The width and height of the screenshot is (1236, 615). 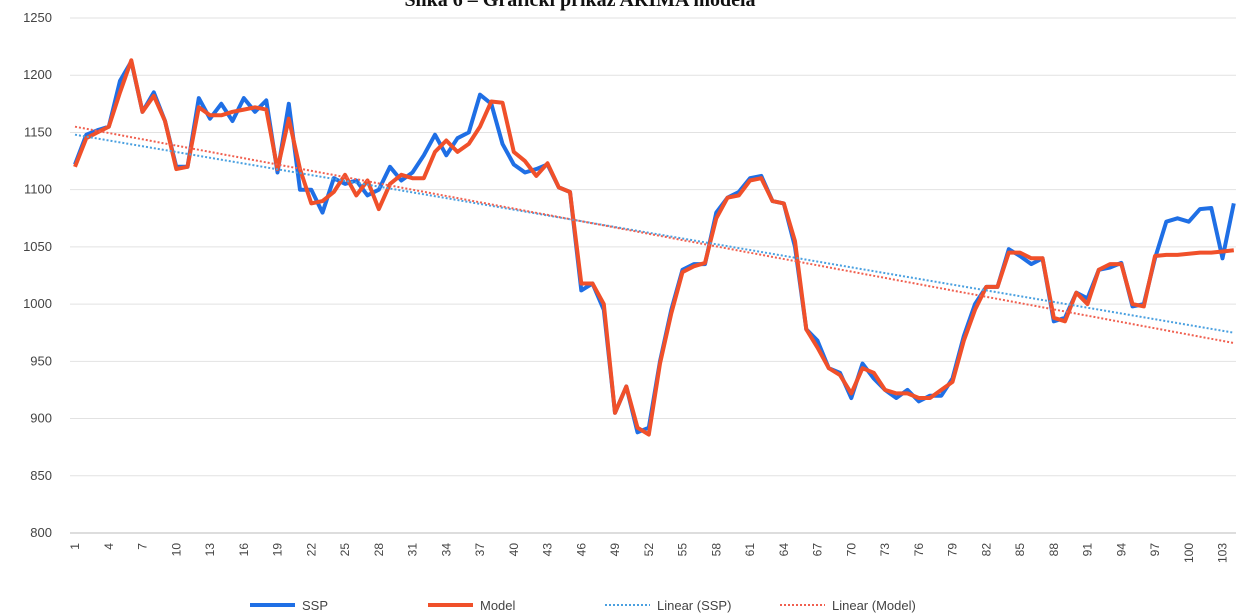 What do you see at coordinates (315, 605) in the screenshot?
I see `legend-label: SSP` at bounding box center [315, 605].